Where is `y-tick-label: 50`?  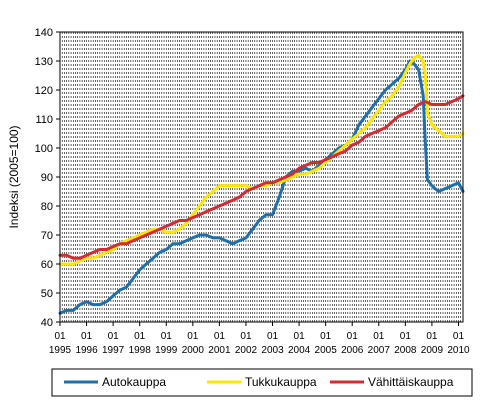
y-tick-label: 50 is located at coordinates (47, 294).